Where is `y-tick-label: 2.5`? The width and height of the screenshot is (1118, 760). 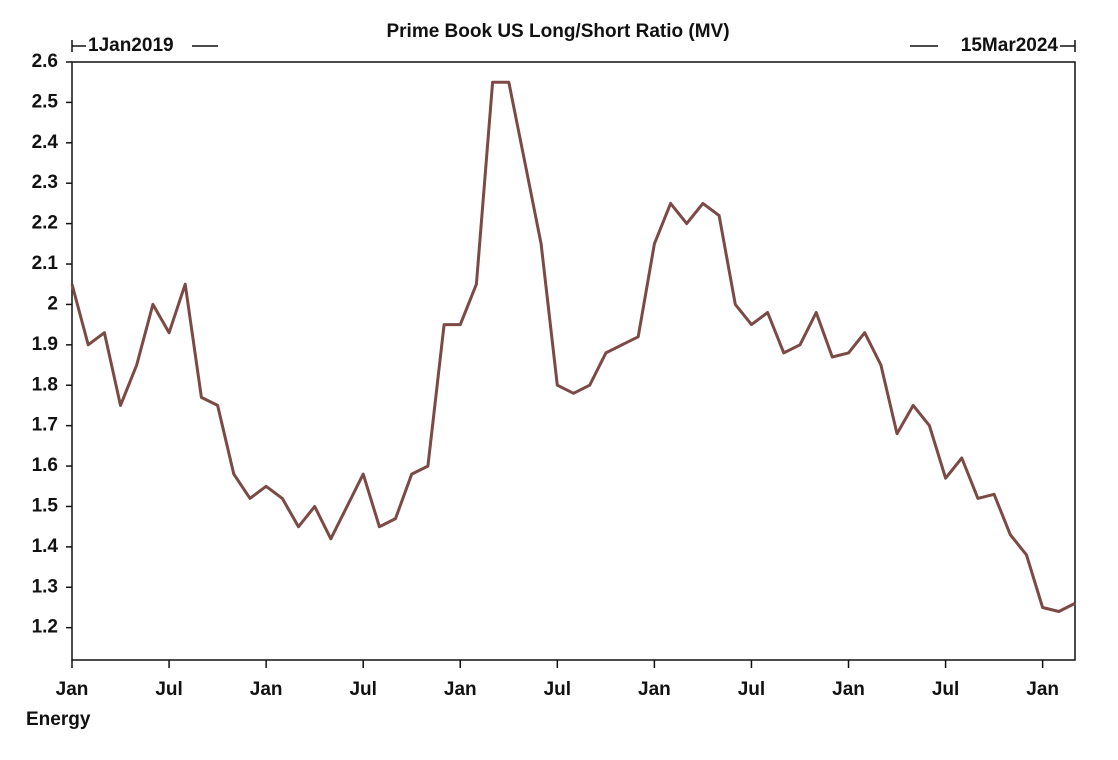 y-tick-label: 2.5 is located at coordinates (45, 101).